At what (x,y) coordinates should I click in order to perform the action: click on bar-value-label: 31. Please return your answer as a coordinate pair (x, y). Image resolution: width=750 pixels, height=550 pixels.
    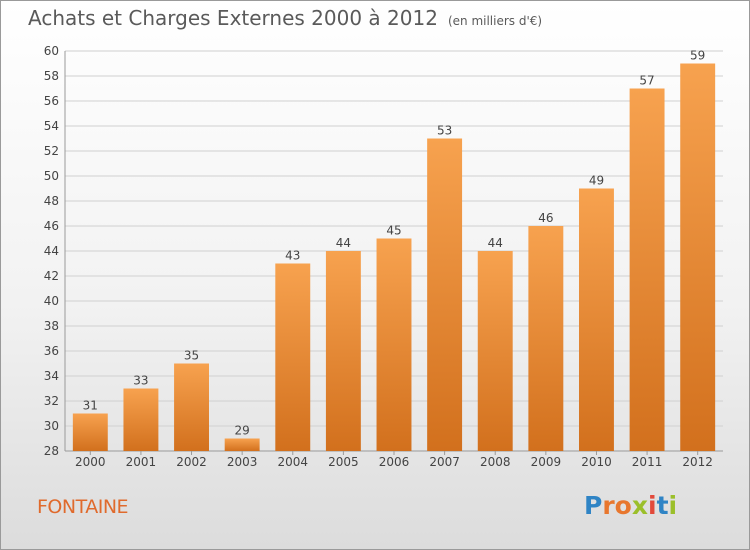
    Looking at the image, I should click on (90, 406).